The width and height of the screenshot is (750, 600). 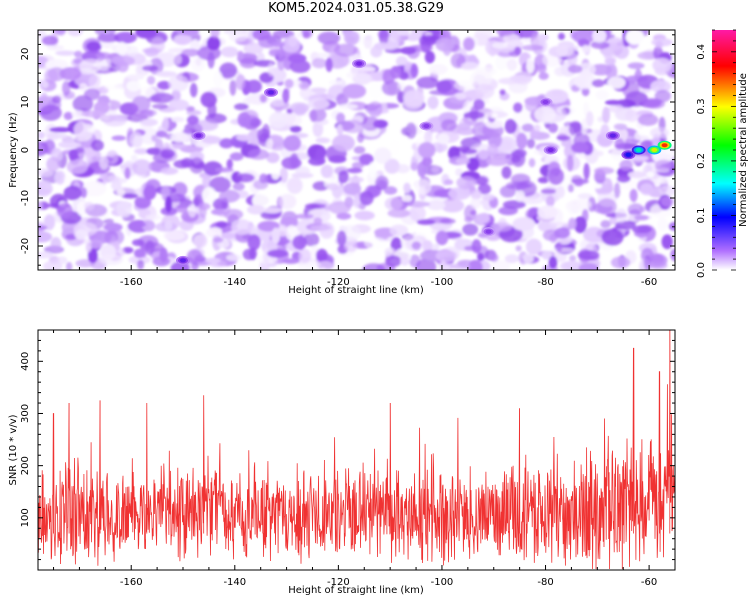 What do you see at coordinates (131, 282) in the screenshot?
I see `x-tick-label: -160` at bounding box center [131, 282].